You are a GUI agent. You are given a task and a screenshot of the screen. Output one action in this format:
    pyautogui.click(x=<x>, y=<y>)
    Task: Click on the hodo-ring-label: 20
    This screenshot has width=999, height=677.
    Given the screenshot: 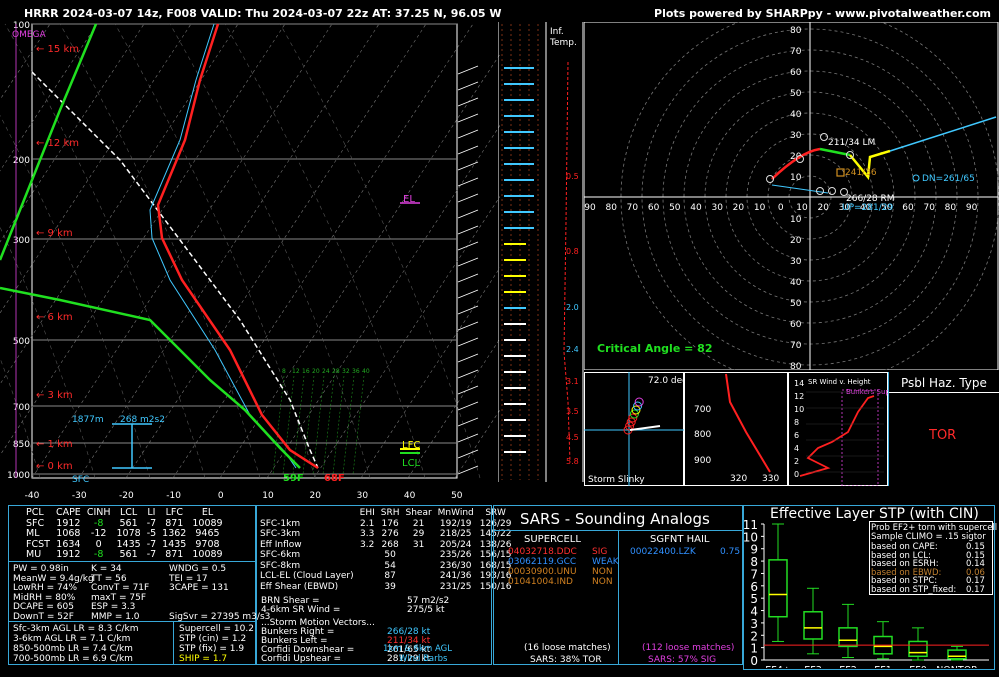 What is the action you would take?
    pyautogui.click(x=796, y=241)
    